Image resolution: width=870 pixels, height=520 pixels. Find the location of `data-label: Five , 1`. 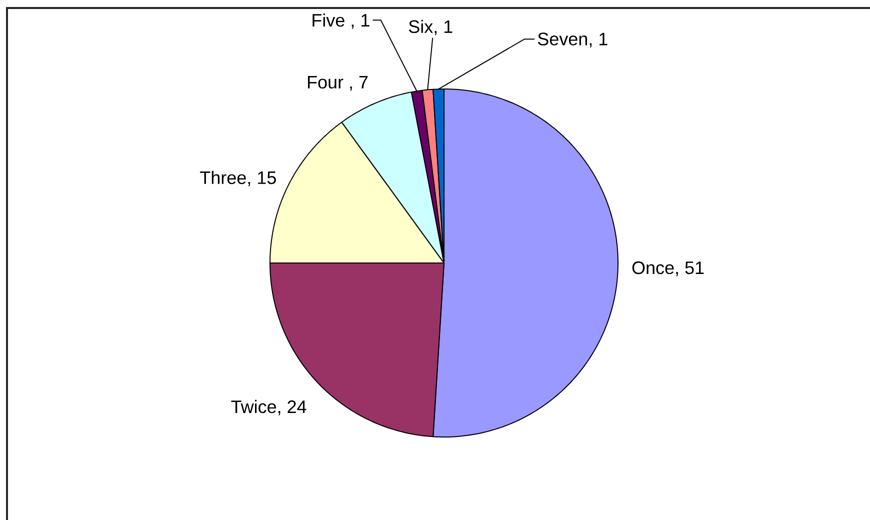

data-label: Five , 1 is located at coordinates (341, 21).